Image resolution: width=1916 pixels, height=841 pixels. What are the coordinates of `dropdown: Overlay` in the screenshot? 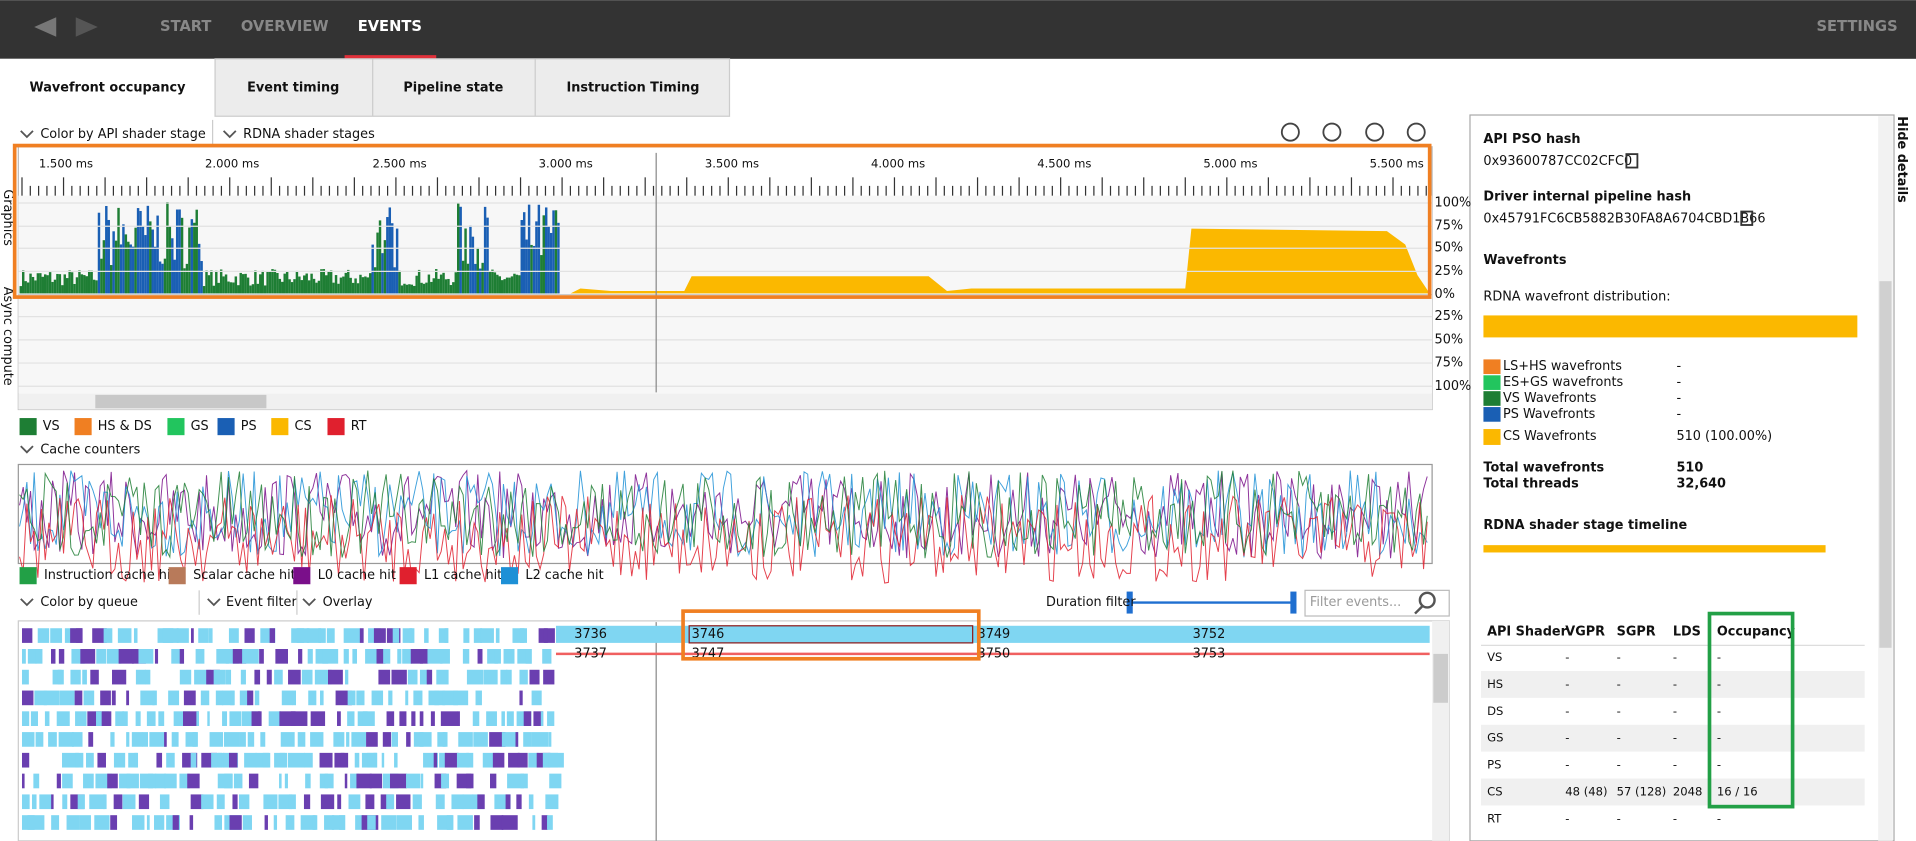 It's located at (348, 602).